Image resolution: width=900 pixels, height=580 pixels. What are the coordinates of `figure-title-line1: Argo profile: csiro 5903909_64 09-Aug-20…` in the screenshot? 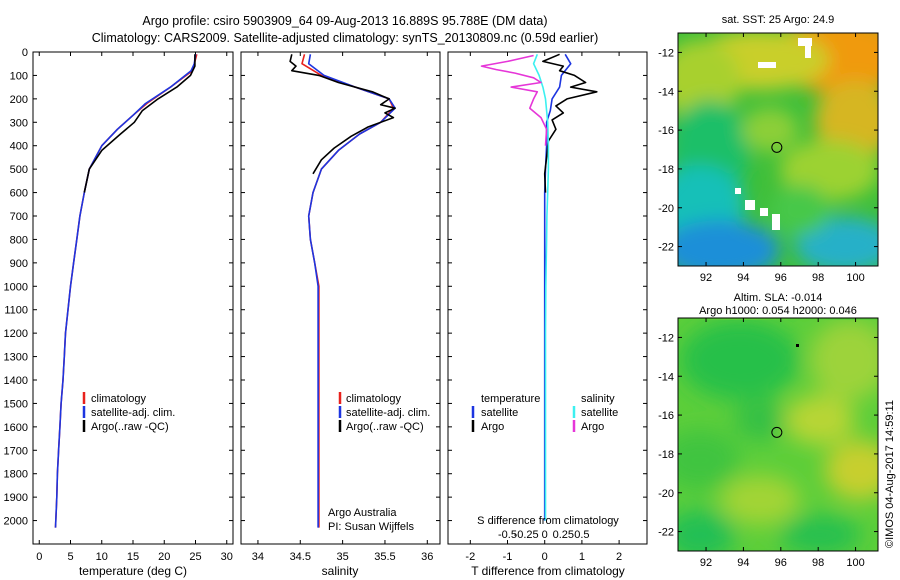 It's located at (344, 21).